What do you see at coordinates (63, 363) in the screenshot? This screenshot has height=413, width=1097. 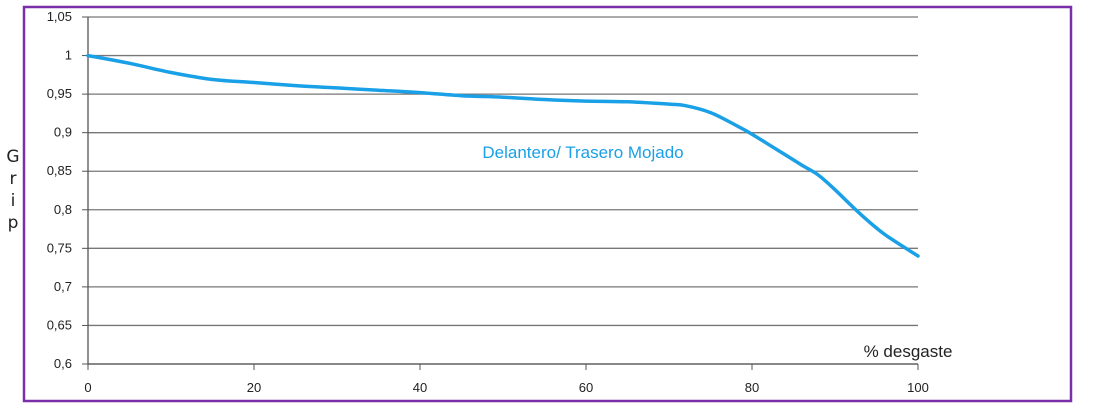 I see `y-tick-label: 0,6` at bounding box center [63, 363].